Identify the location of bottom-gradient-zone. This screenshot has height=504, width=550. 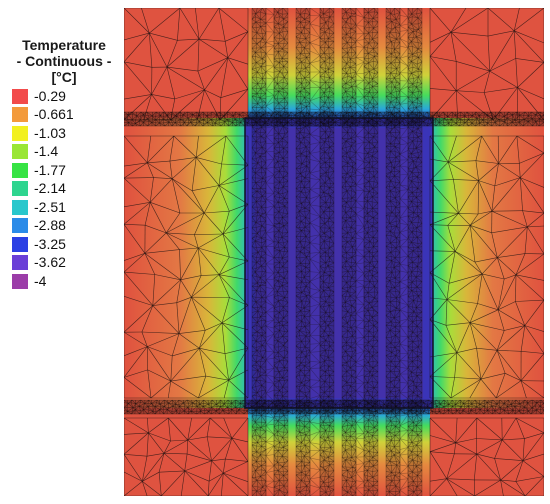
(339, 451).